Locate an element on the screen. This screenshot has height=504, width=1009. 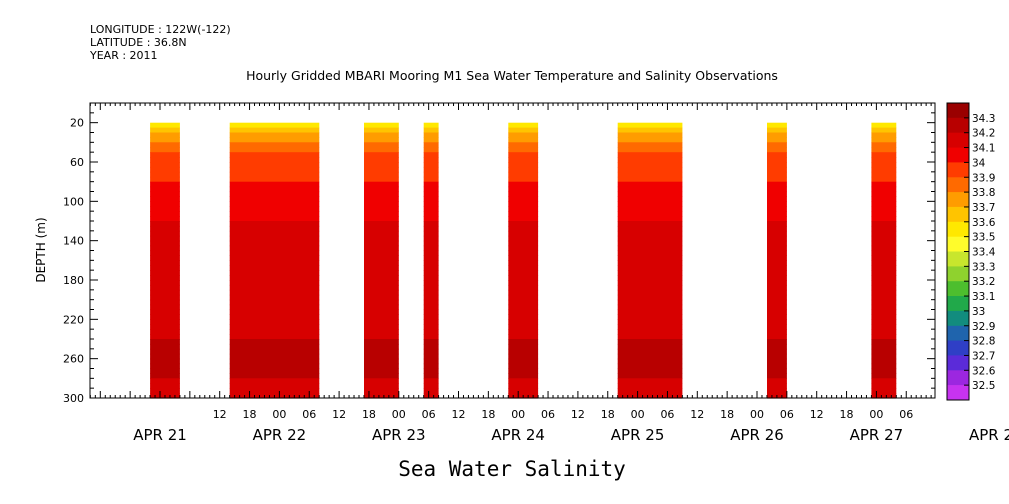
legend-label: 33.2 is located at coordinates (983, 282).